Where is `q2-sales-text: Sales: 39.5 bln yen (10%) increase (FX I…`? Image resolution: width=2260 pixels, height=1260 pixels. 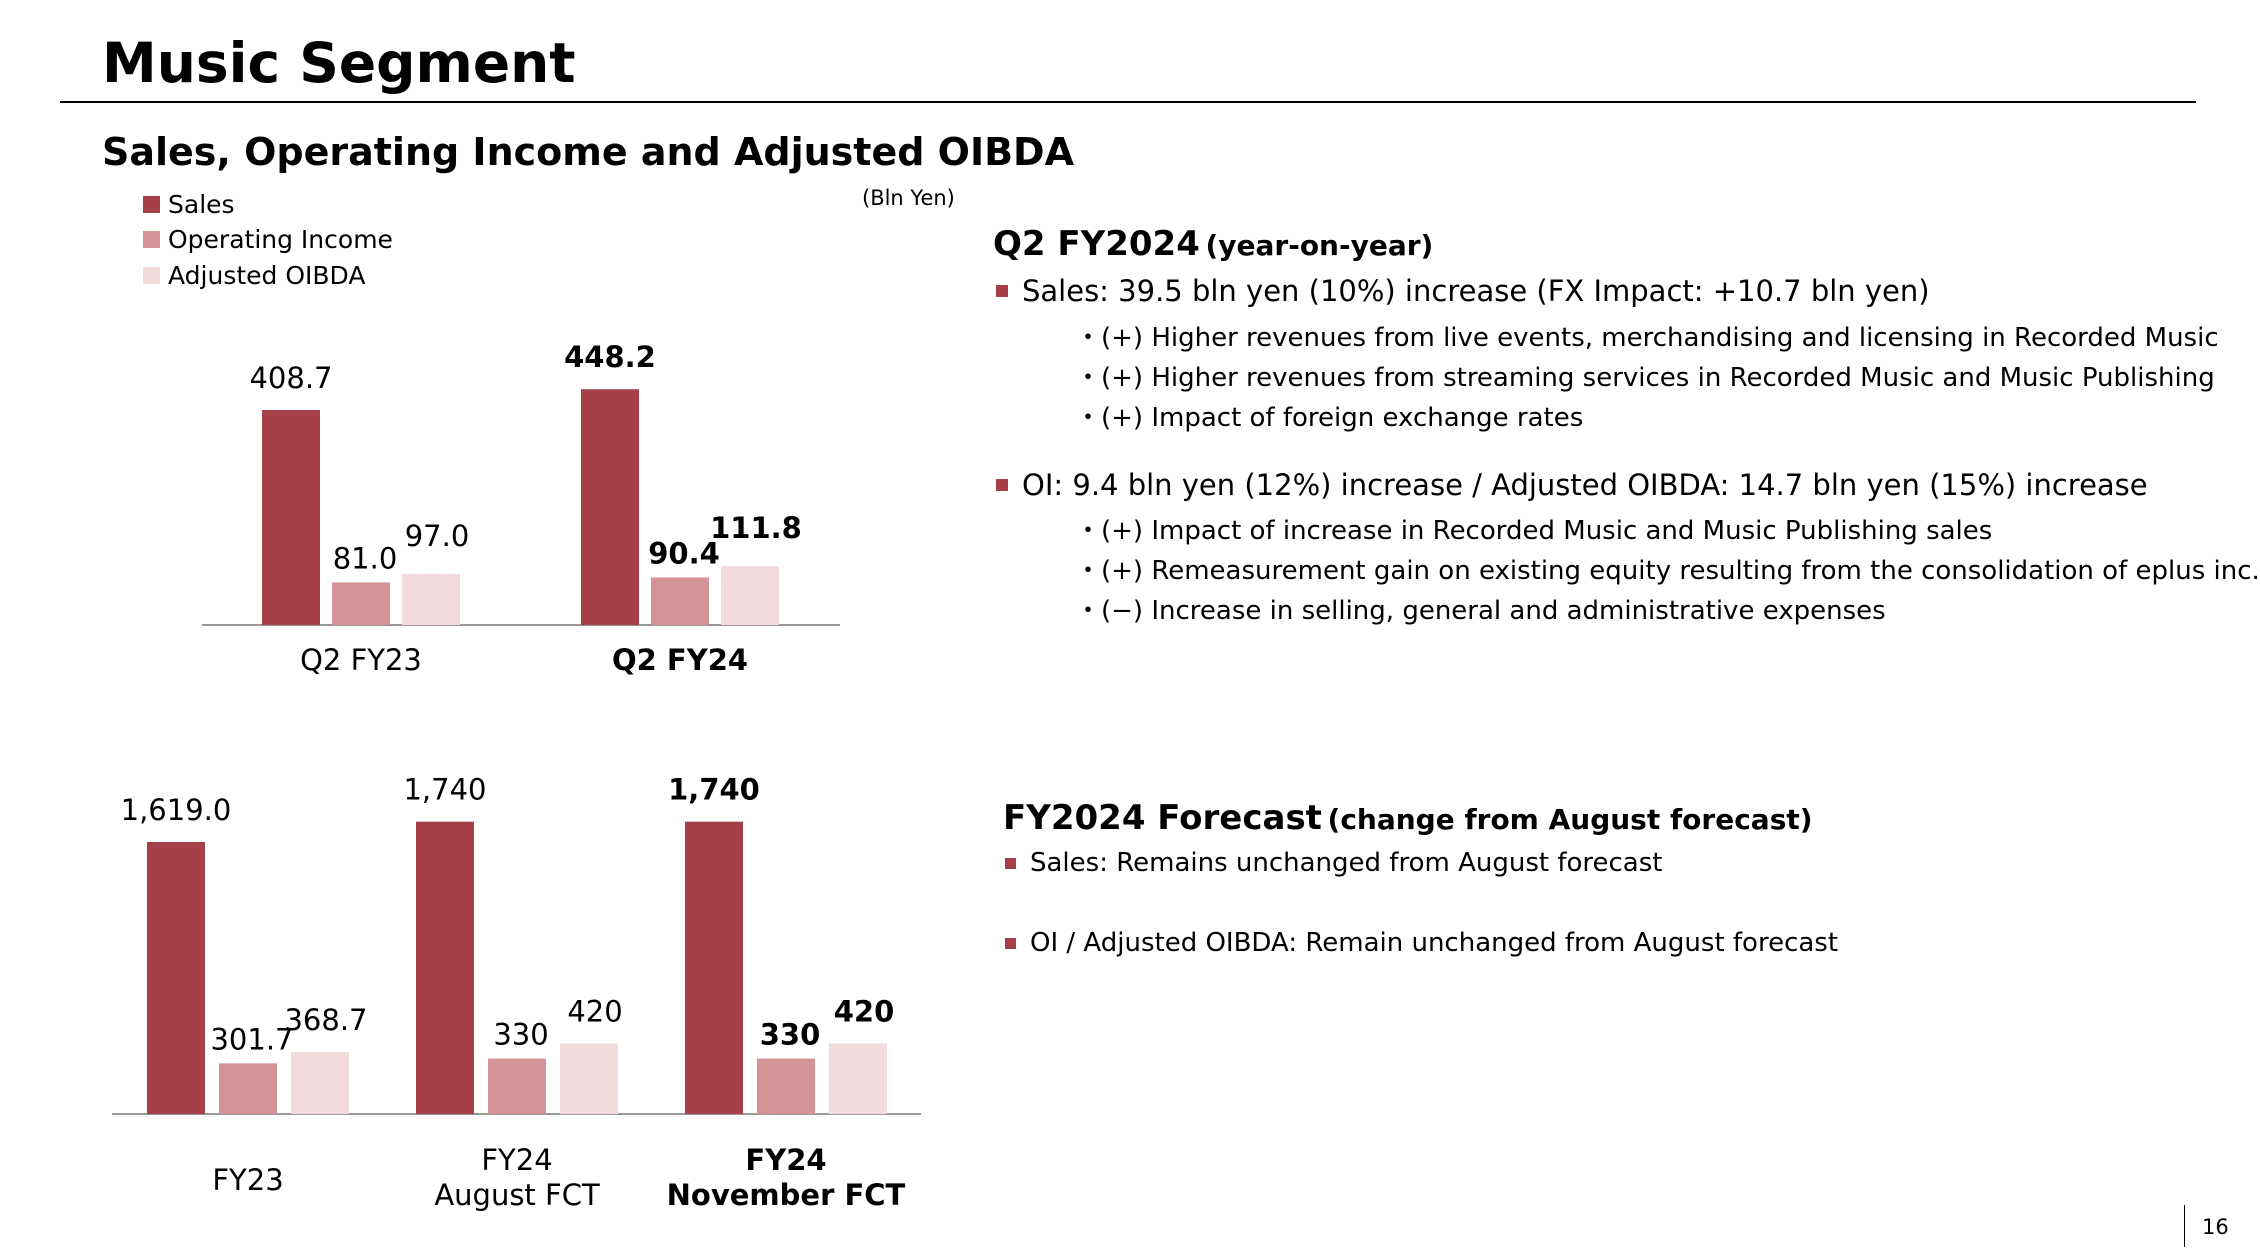 q2-sales-text: Sales: 39.5 bln yen (10%) increase (FX I… is located at coordinates (1476, 291).